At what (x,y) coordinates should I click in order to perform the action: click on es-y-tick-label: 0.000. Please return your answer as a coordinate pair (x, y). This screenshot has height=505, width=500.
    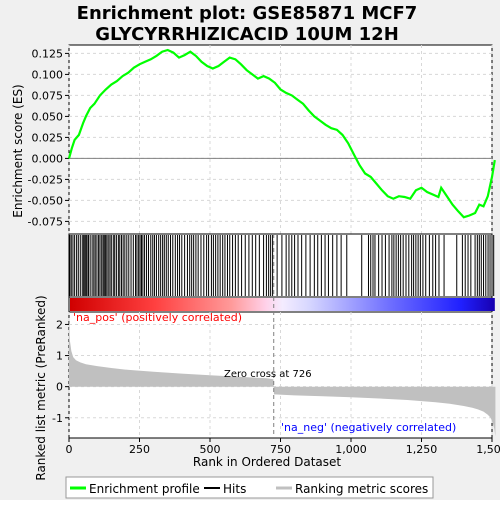
    Looking at the image, I should click on (48, 158).